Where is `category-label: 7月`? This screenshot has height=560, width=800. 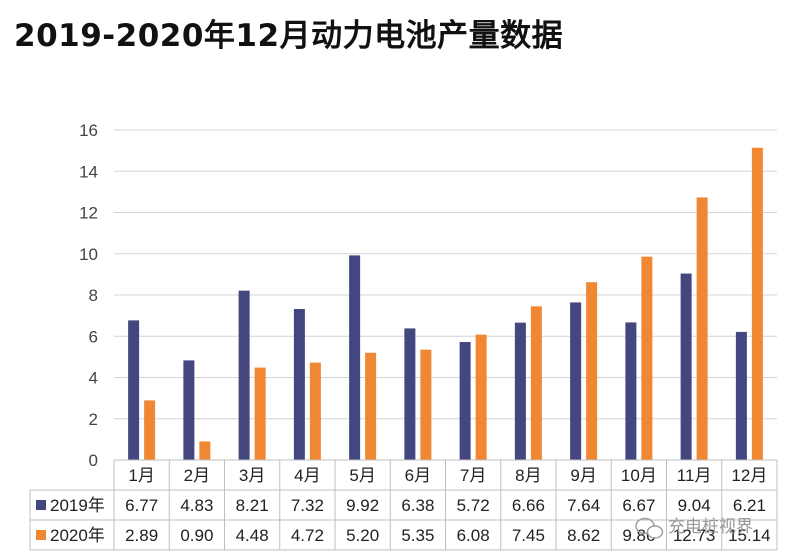 category-label: 7月 is located at coordinates (473, 475).